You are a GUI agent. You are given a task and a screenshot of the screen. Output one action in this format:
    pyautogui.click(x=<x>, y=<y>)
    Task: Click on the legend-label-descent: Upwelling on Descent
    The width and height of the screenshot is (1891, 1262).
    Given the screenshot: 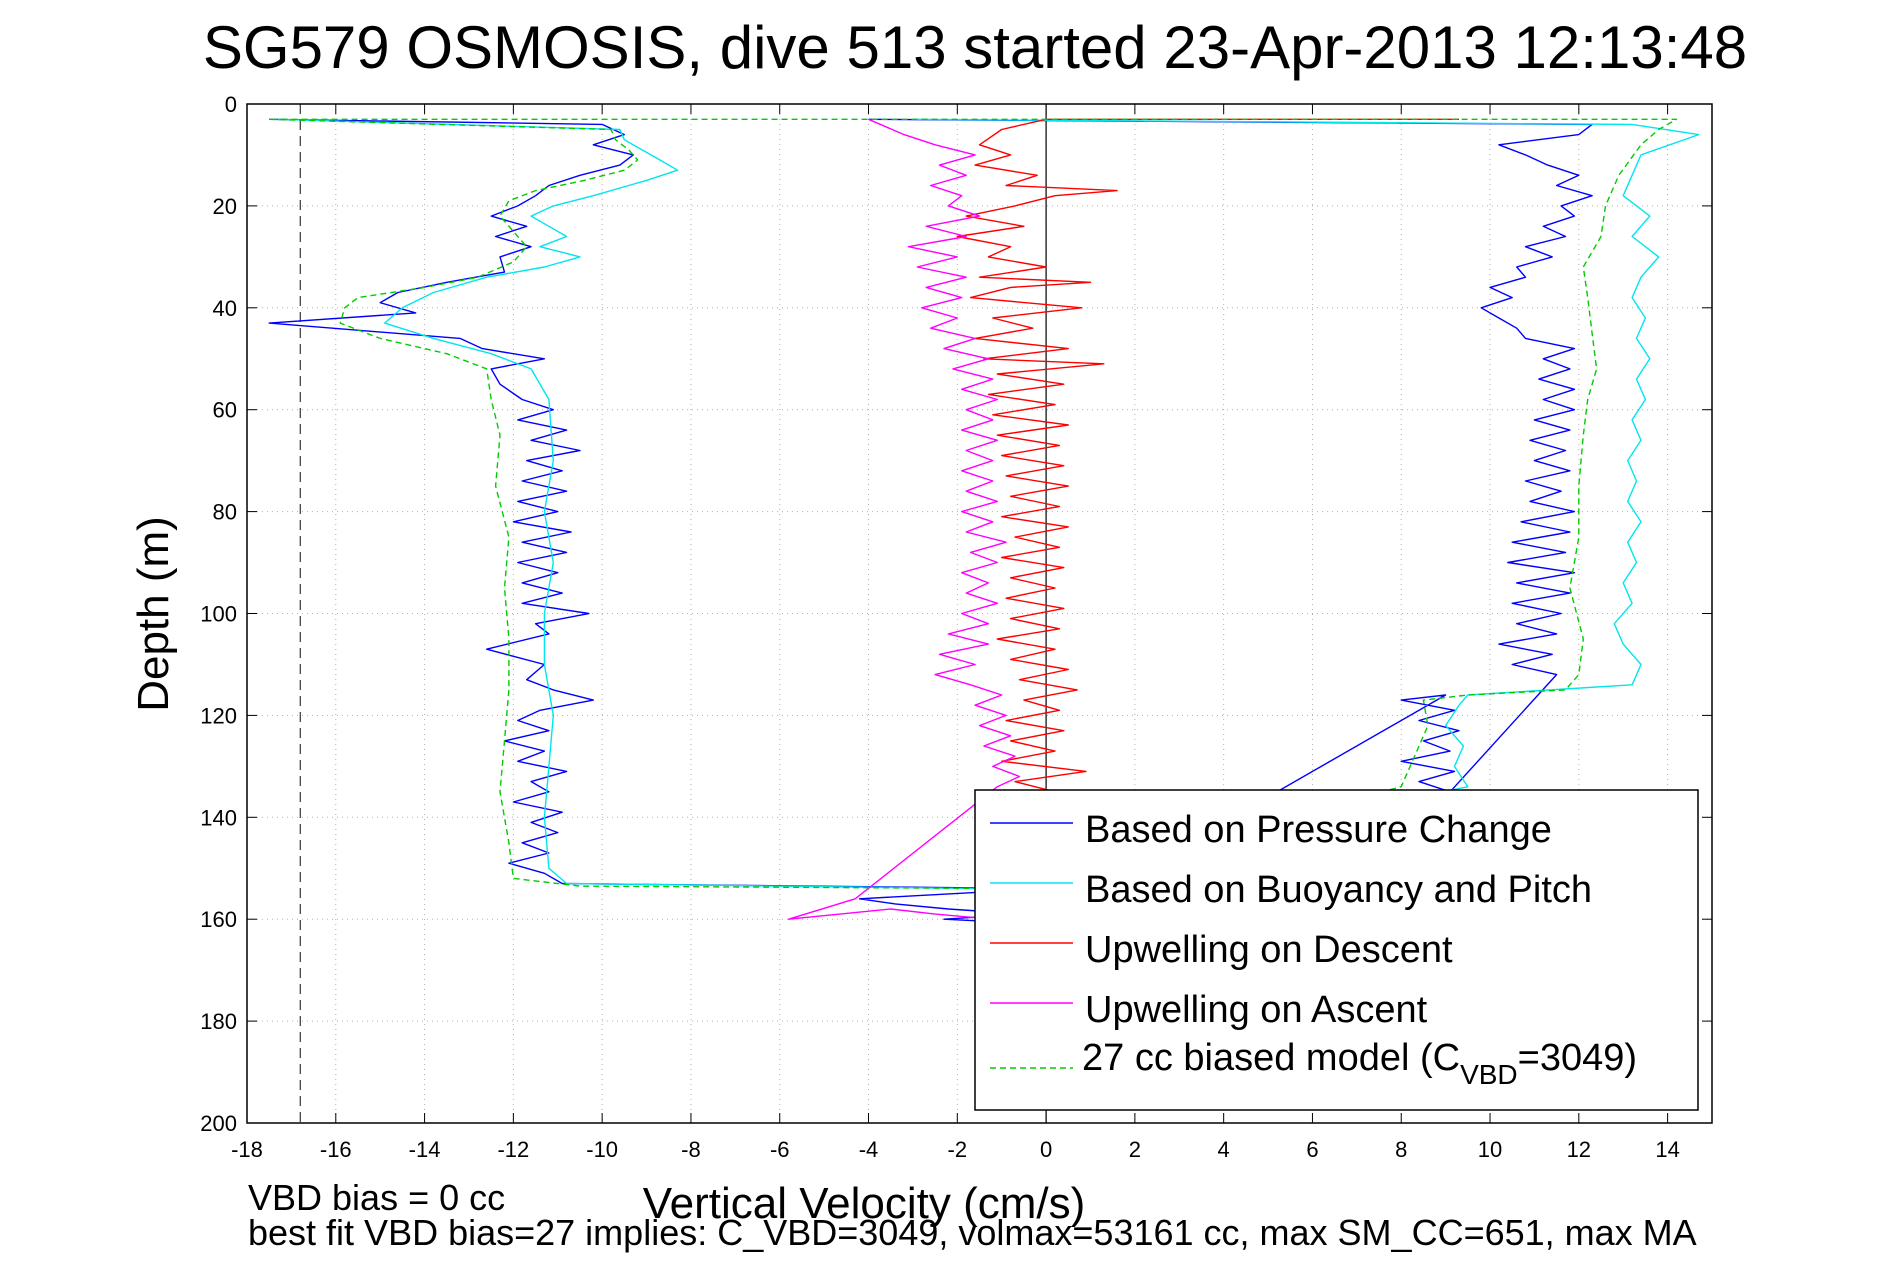 What is the action you would take?
    pyautogui.click(x=1269, y=950)
    